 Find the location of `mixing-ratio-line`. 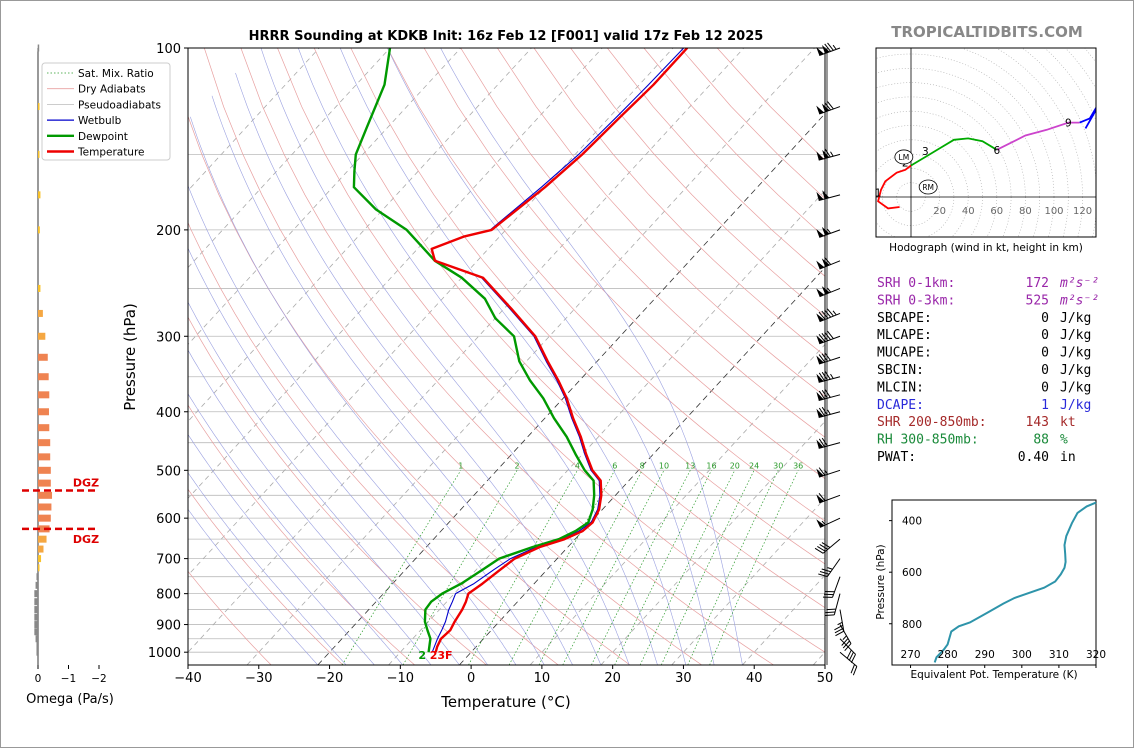

mixing-ratio-line is located at coordinates (641, 567).